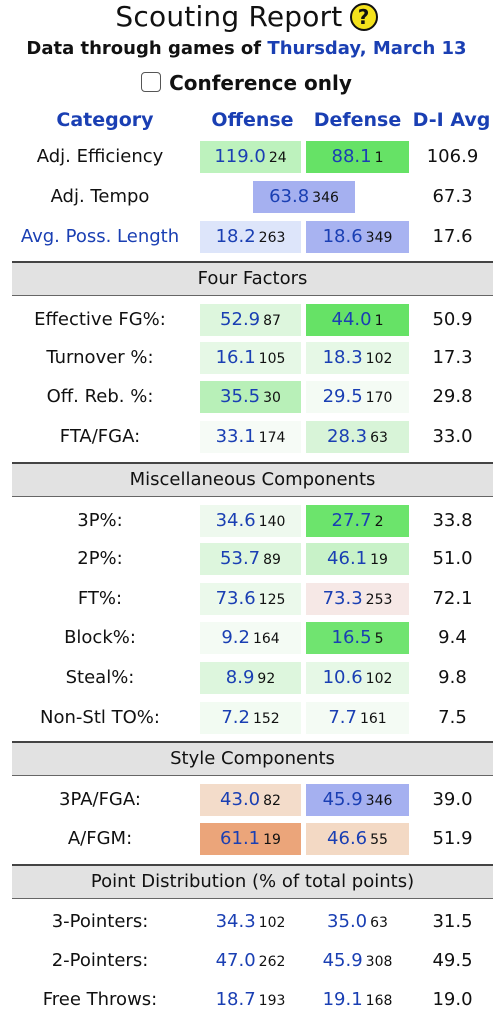  I want to click on d1-avg-value: 7.5, so click(452, 717).